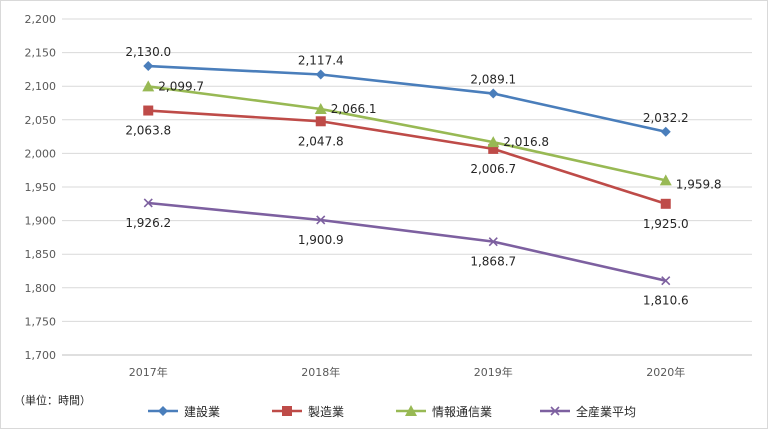 This screenshot has width=768, height=429. What do you see at coordinates (181, 86) in the screenshot?
I see `data-label: 2,099.7` at bounding box center [181, 86].